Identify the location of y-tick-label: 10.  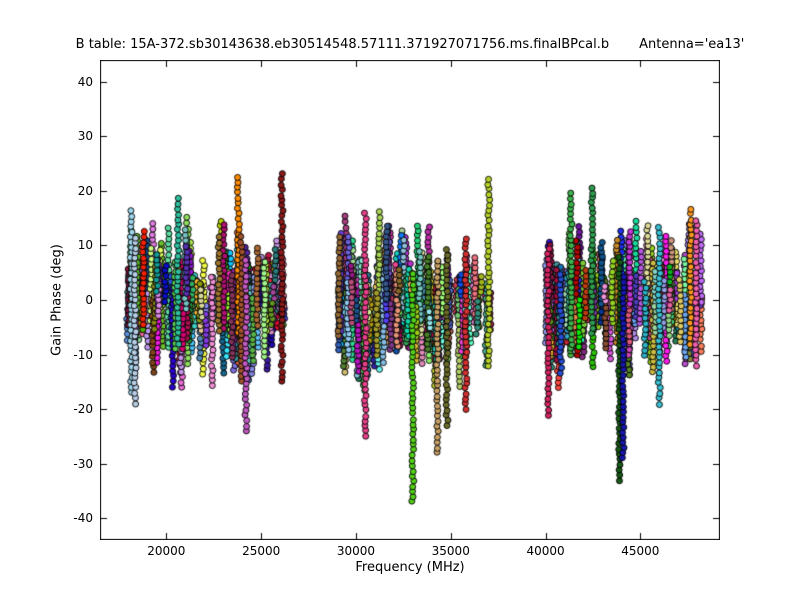
(85, 245).